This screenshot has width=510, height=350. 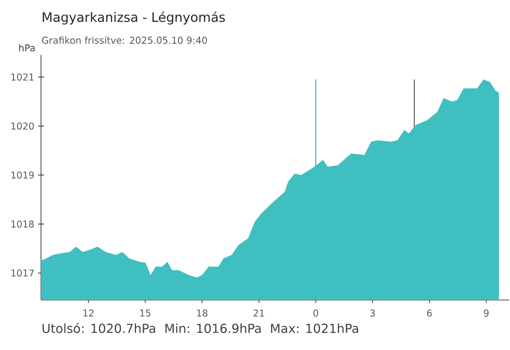 I want to click on x-tick-label: 0, so click(x=315, y=313).